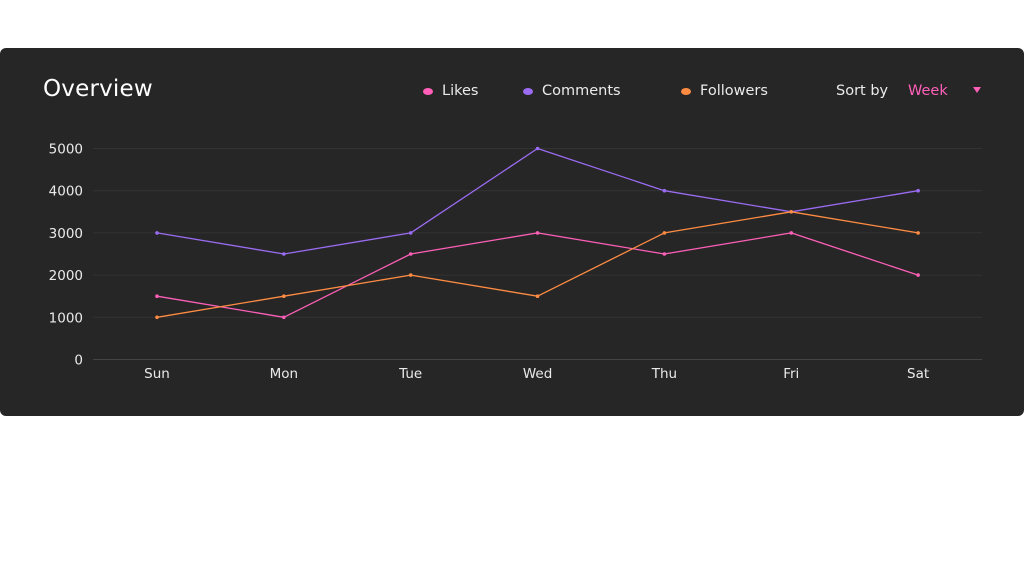 Image resolution: width=1025 pixels, height=576 pixels. Describe the element at coordinates (664, 374) in the screenshot. I see `x-tick-label: Thu` at that location.